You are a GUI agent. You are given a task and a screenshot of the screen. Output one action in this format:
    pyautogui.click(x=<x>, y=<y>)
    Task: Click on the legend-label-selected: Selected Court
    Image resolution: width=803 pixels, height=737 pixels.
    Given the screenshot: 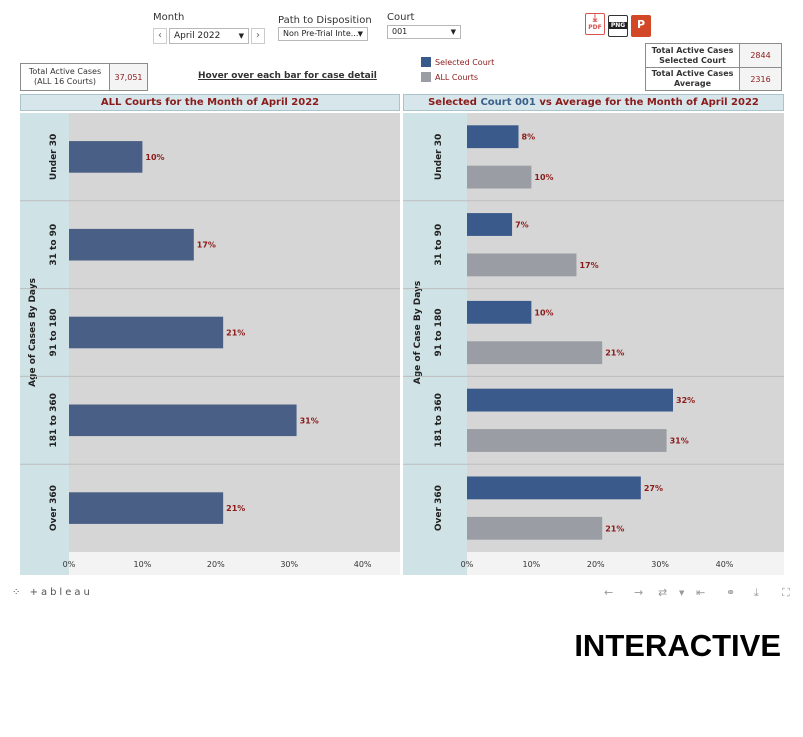 What is the action you would take?
    pyautogui.click(x=465, y=62)
    